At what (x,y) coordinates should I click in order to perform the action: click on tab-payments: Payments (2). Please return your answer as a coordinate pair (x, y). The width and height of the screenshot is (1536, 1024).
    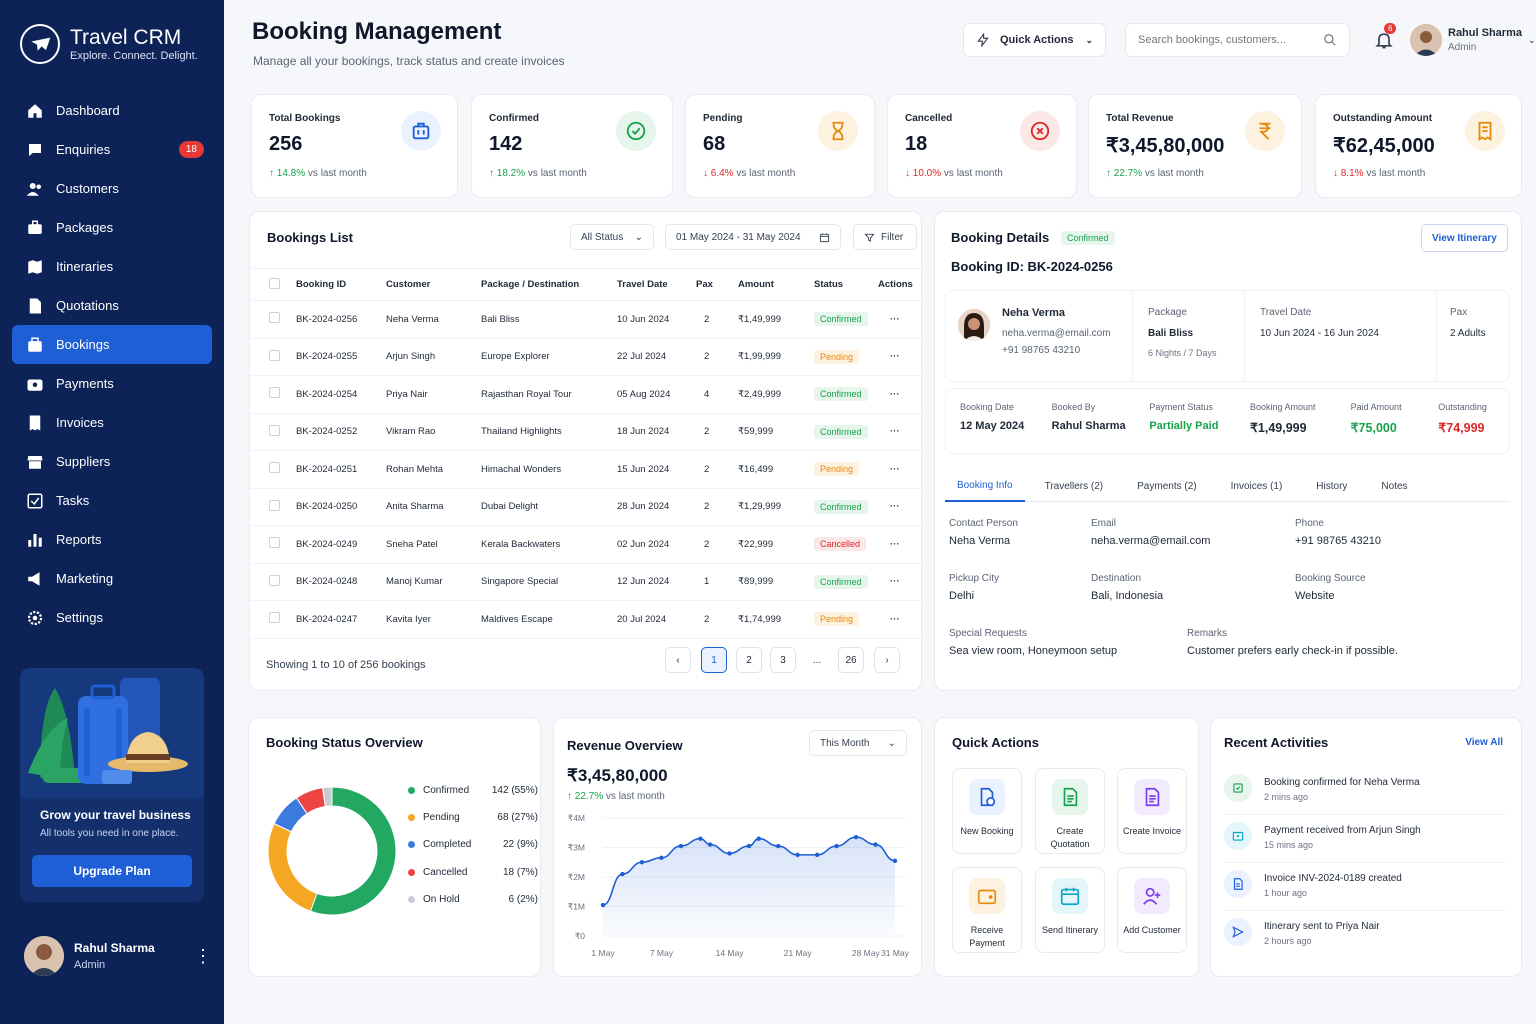
    Looking at the image, I should click on (1167, 486).